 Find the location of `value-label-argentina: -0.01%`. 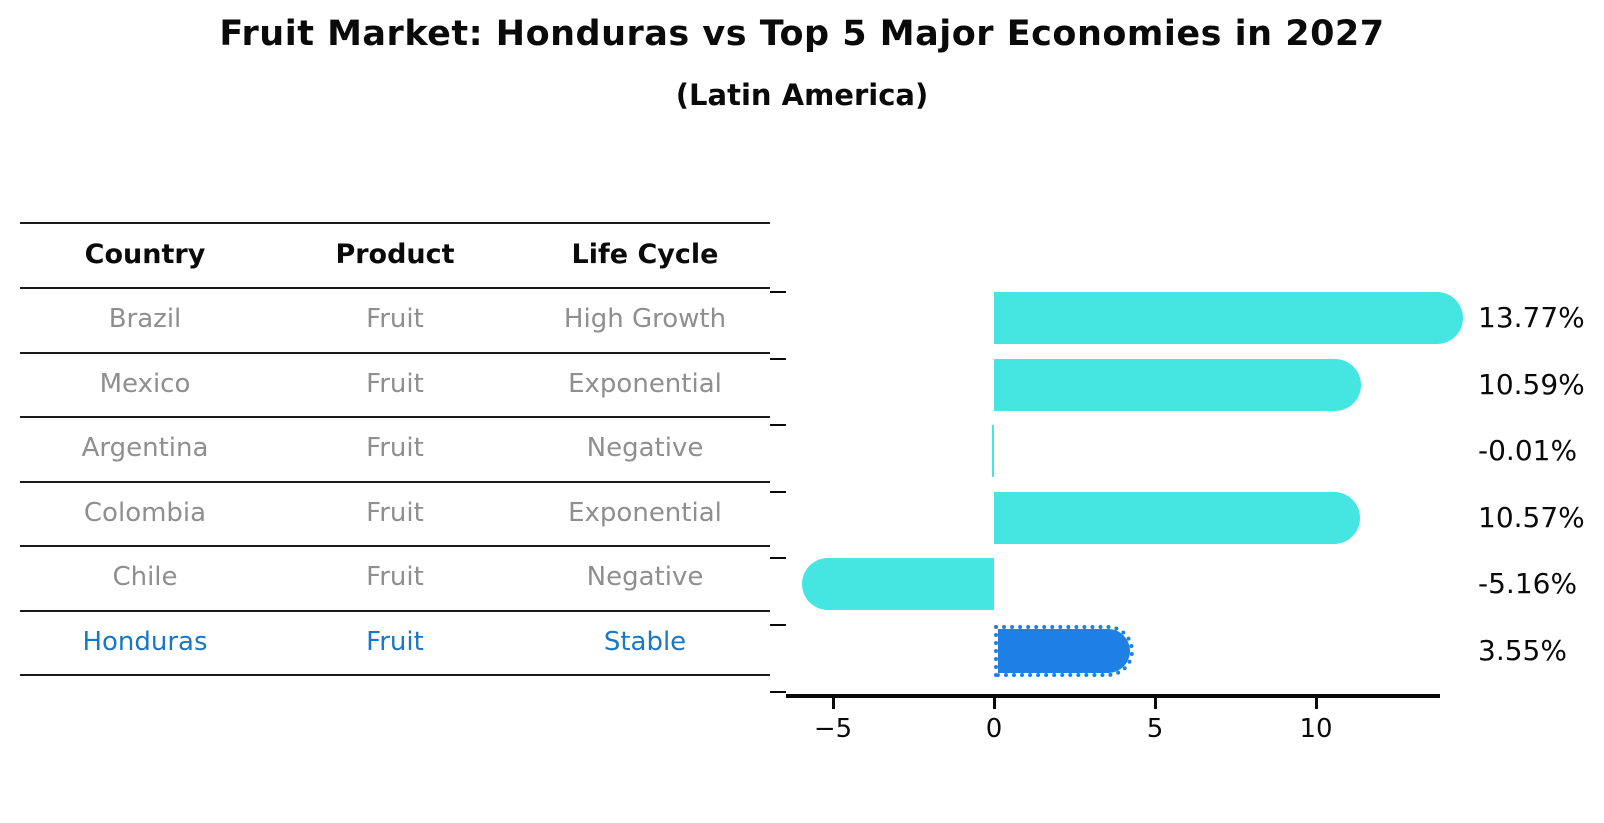

value-label-argentina: -0.01% is located at coordinates (1528, 451).